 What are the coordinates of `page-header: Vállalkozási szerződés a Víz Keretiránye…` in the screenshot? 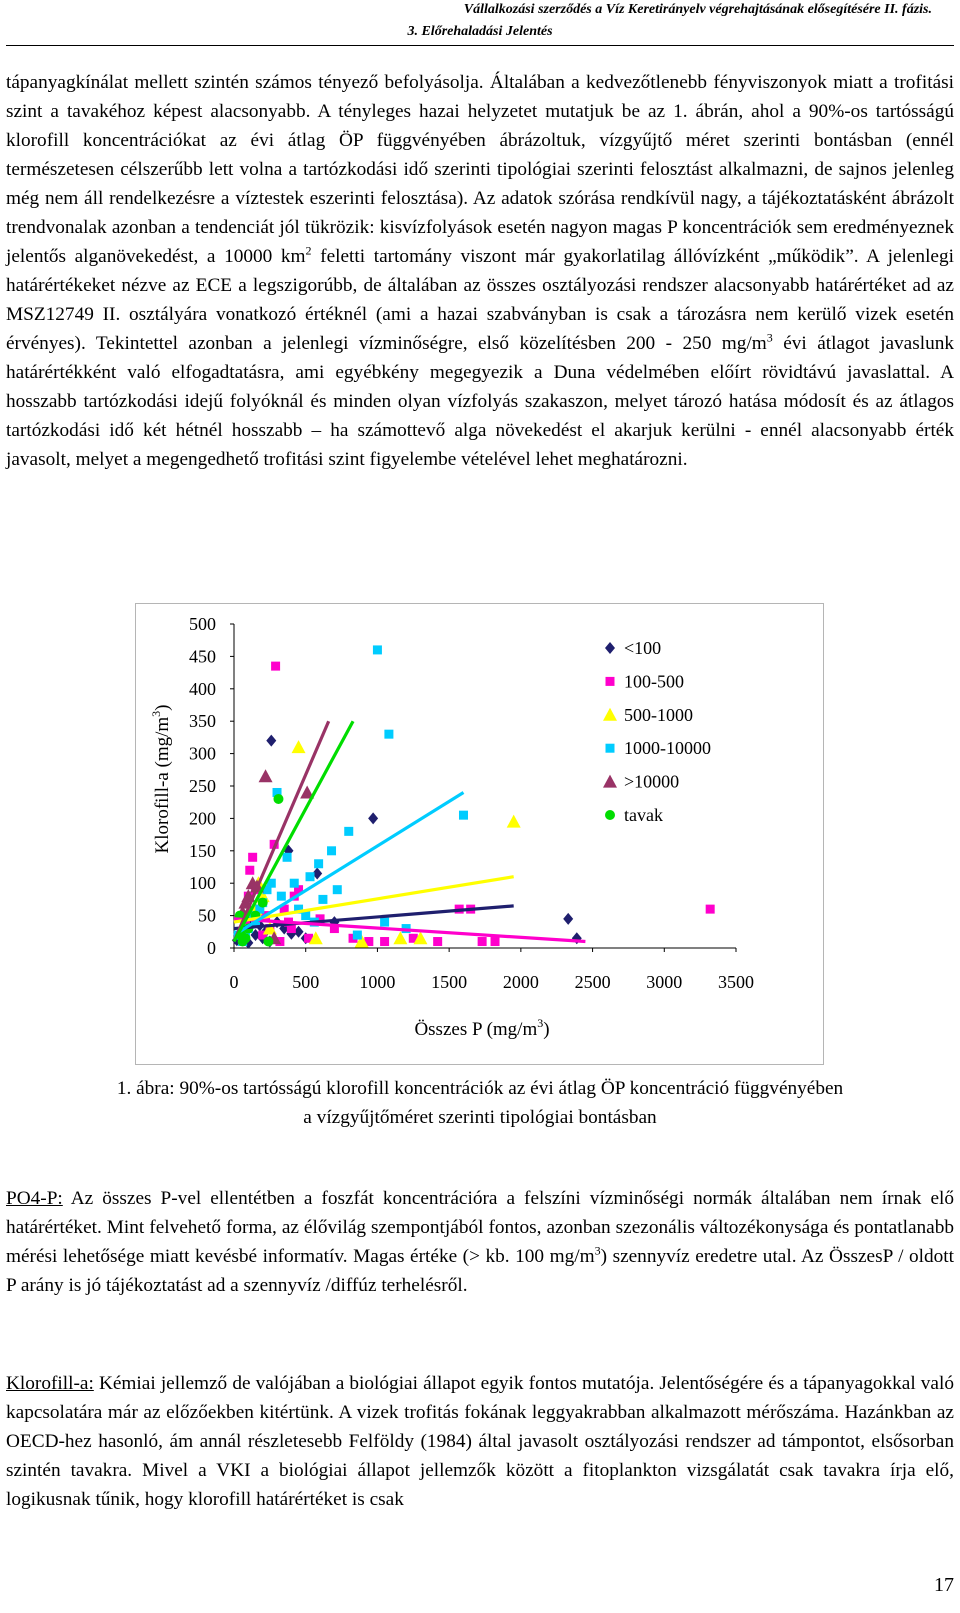 It's located at (480, 23).